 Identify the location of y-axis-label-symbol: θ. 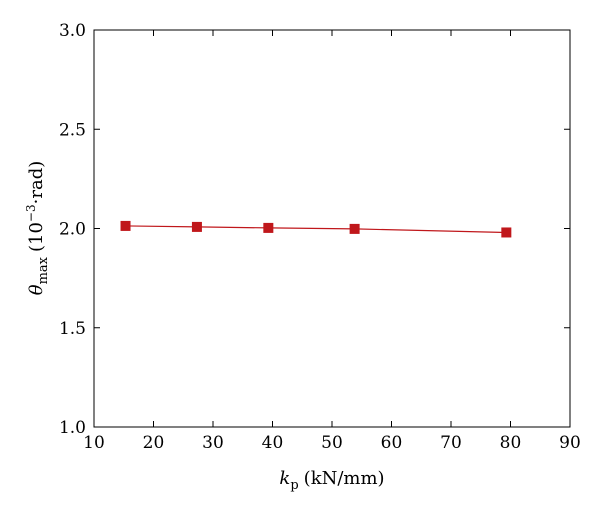
(36, 289).